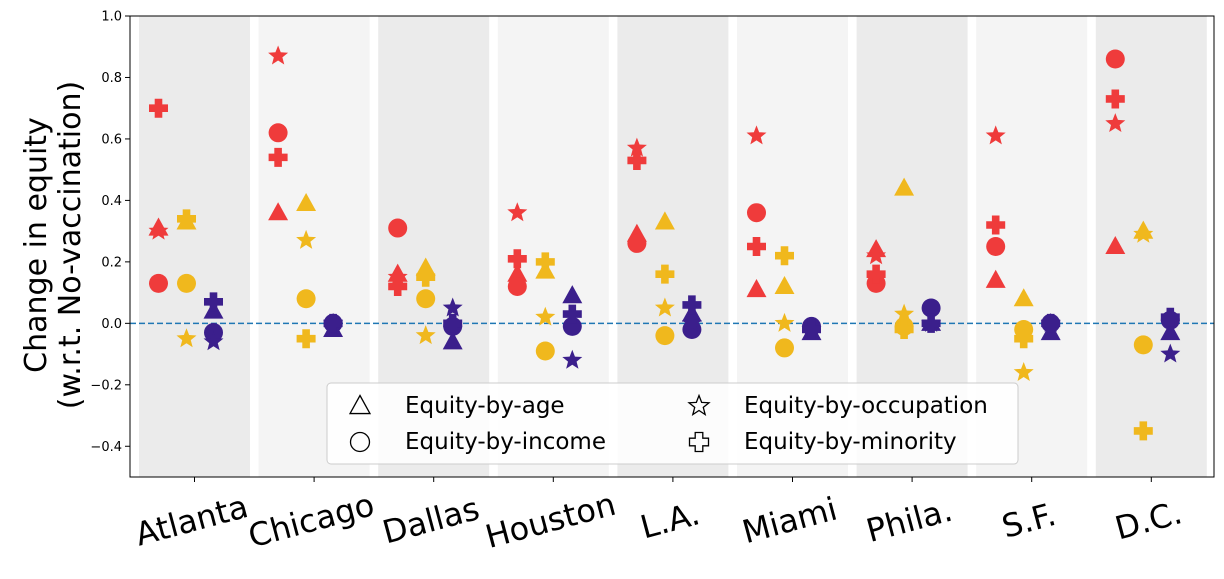 This screenshot has height=579, width=1224. I want to click on legend-label: Equity-by-minority, so click(850, 442).